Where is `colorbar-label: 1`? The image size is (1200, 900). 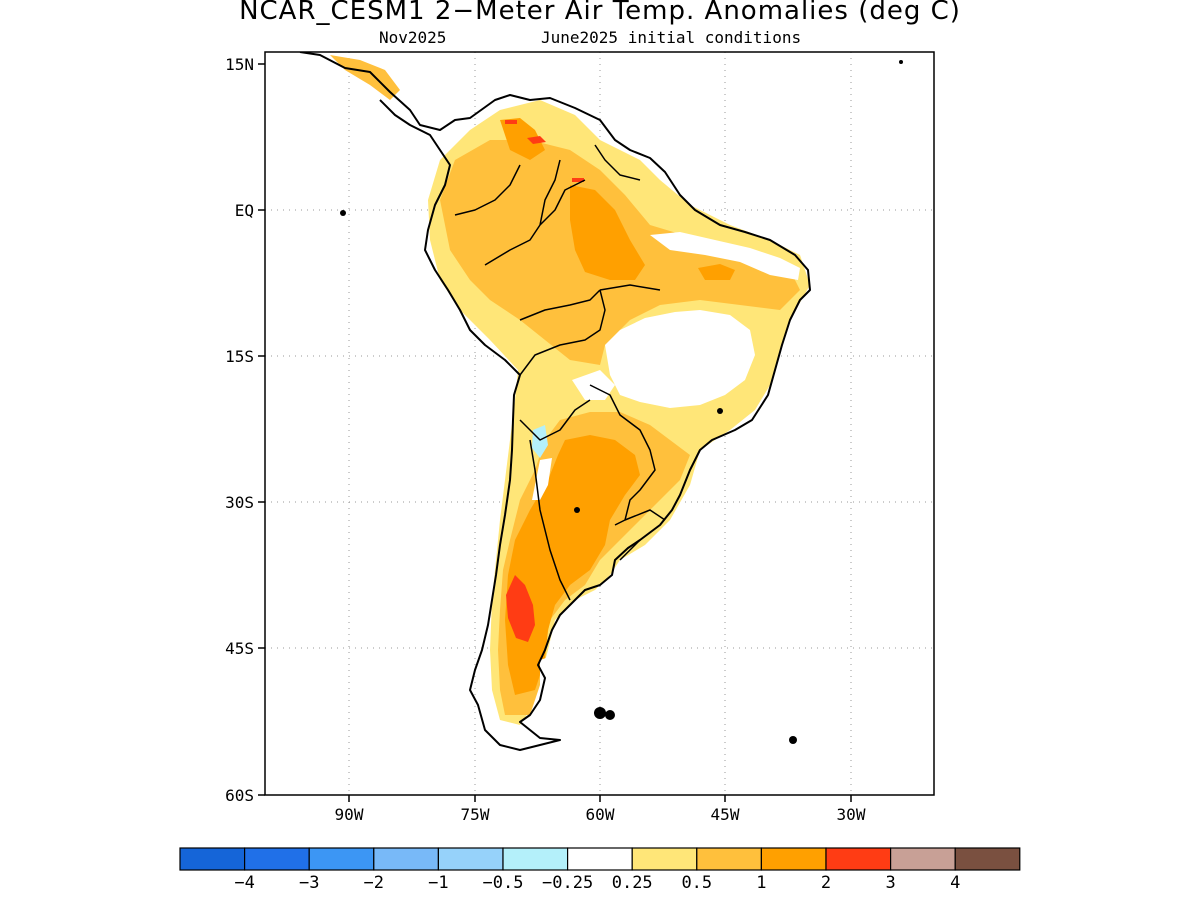 colorbar-label: 1 is located at coordinates (761, 883).